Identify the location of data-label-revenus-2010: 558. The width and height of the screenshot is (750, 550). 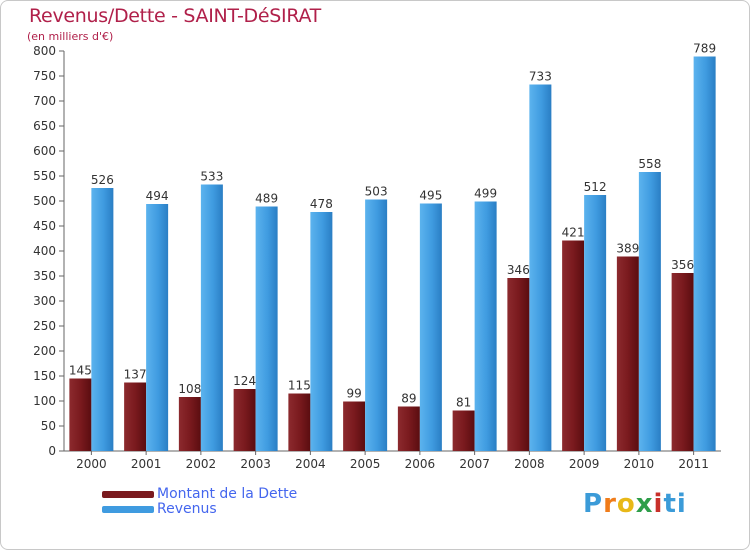
(649, 164).